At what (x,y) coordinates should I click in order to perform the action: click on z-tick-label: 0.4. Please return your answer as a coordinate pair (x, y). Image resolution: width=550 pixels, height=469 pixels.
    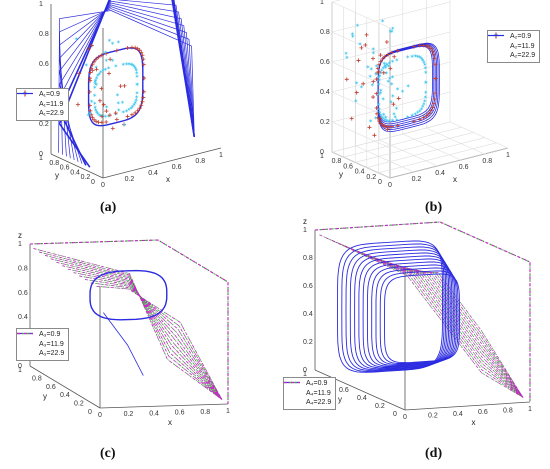
    Looking at the image, I should click on (308, 314).